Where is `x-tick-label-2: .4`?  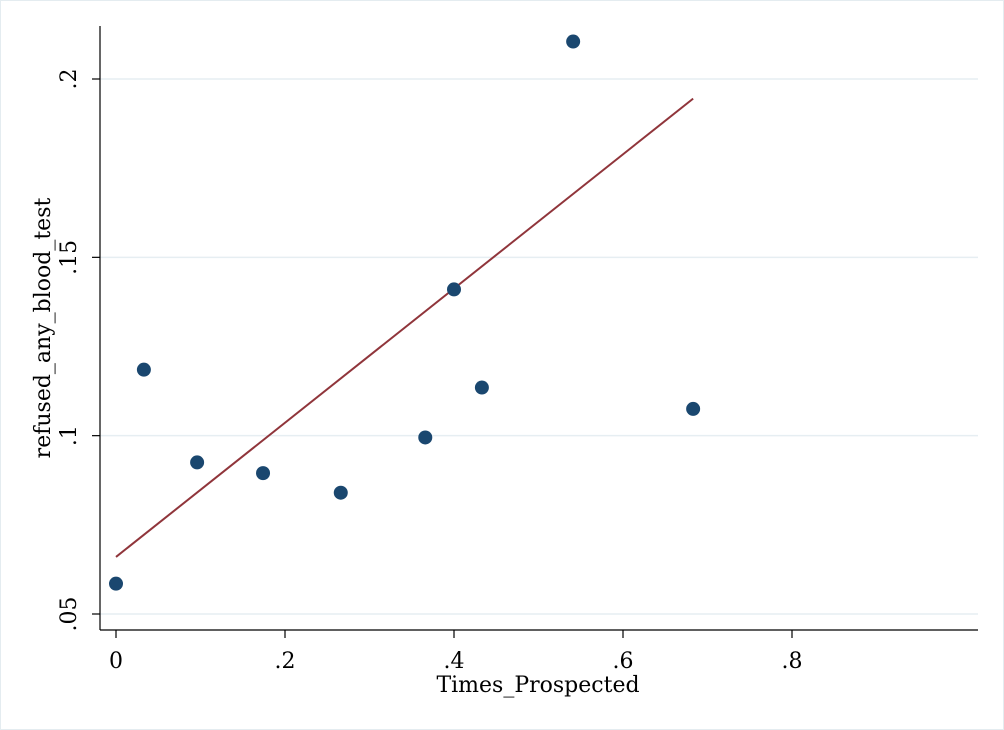 x-tick-label-2: .4 is located at coordinates (454, 661).